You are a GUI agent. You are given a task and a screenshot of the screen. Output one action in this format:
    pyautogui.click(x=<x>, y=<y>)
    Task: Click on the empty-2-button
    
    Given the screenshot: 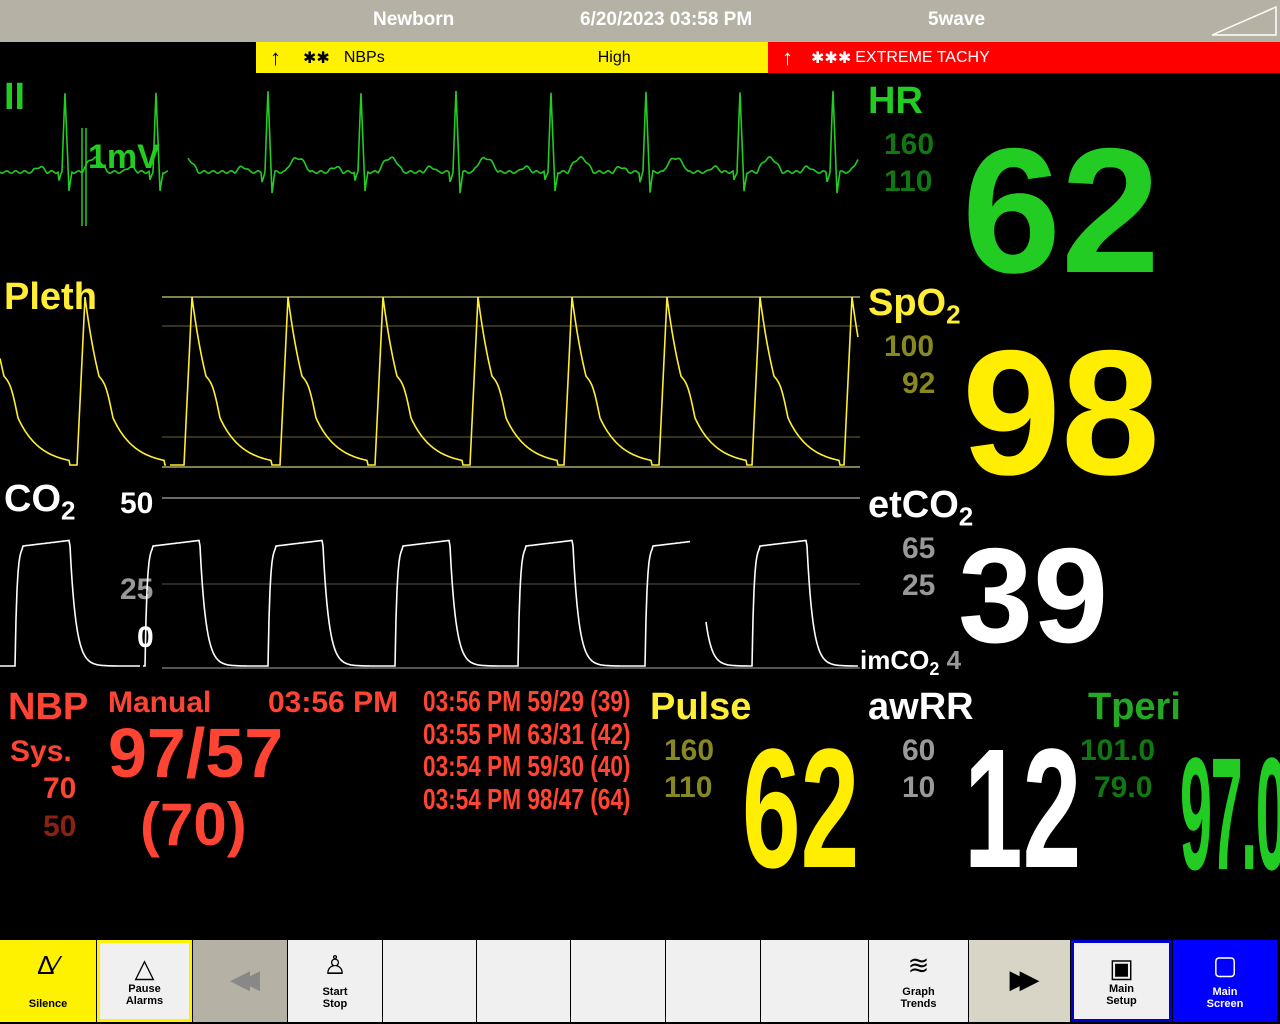 What is the action you would take?
    pyautogui.click(x=523, y=981)
    